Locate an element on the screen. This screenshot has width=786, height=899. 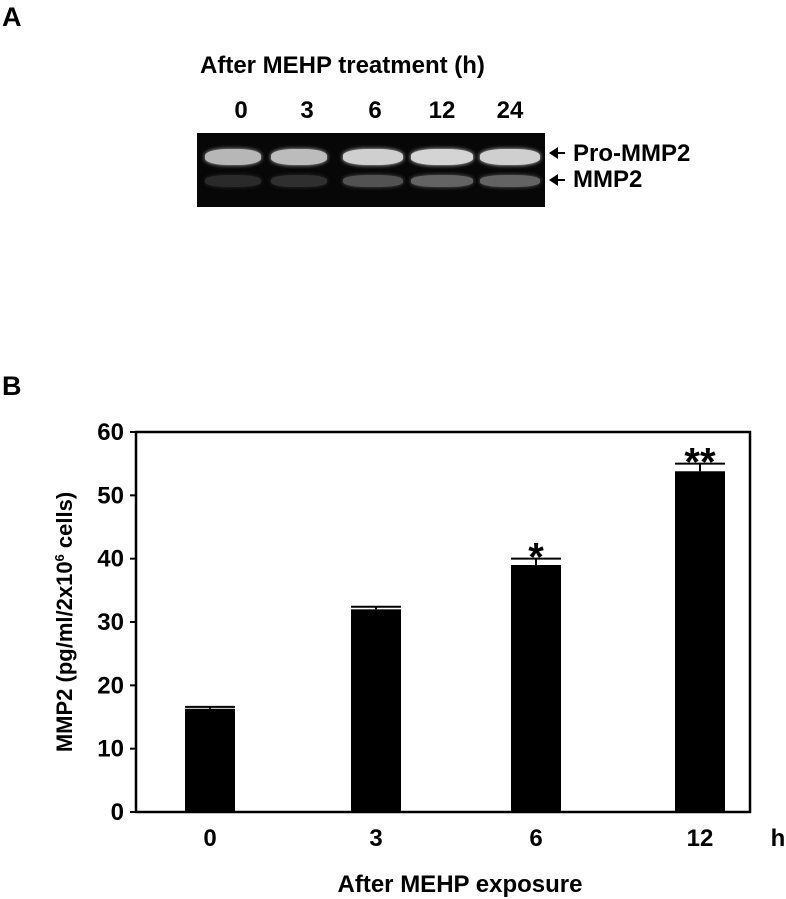
significance-marker: * is located at coordinates (536, 558).